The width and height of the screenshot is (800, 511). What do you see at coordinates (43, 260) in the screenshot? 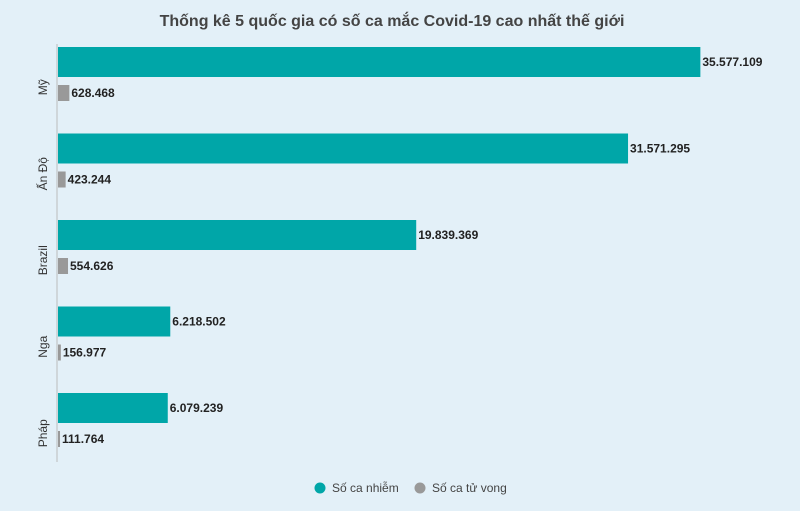
I see `category-label-2: Brazil` at bounding box center [43, 260].